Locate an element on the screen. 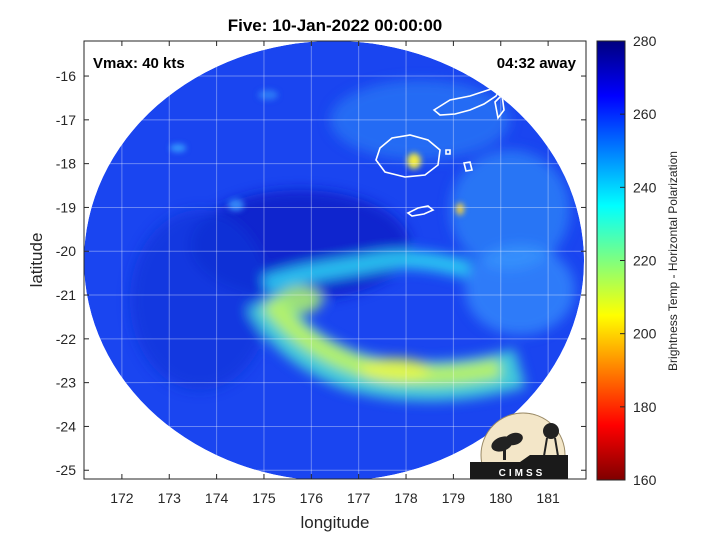 This screenshot has width=720, height=540. y-tick-label: -25 is located at coordinates (66, 470).